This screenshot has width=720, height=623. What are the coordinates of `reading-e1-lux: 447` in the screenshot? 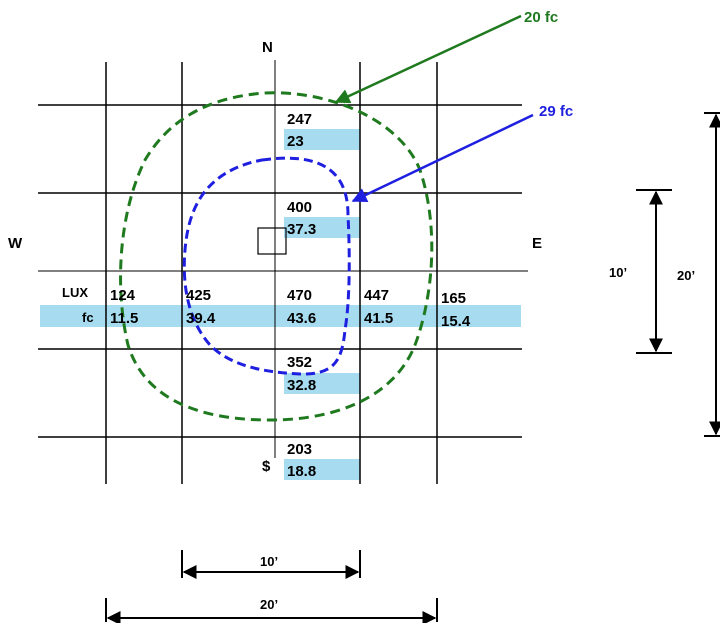 It's located at (376, 295).